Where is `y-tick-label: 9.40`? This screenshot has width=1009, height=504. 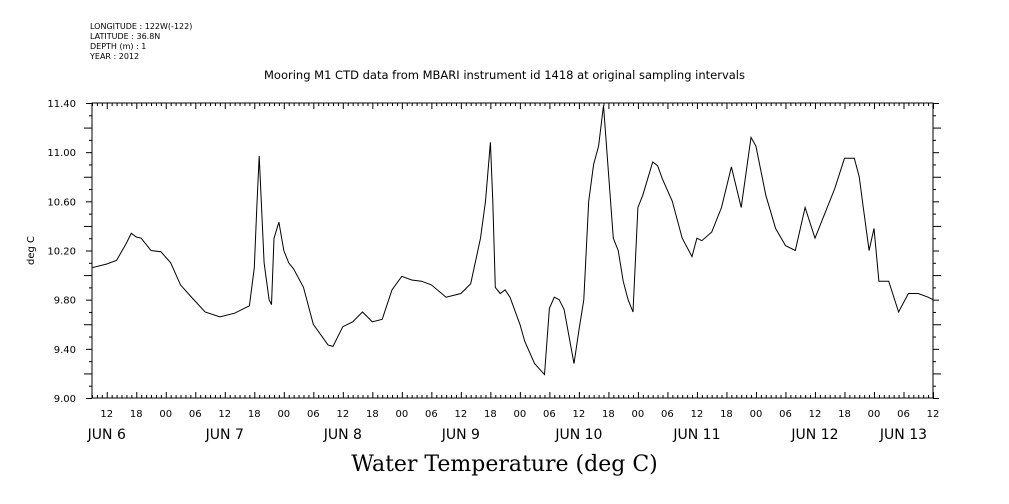
y-tick-label: 9.40 is located at coordinates (65, 350).